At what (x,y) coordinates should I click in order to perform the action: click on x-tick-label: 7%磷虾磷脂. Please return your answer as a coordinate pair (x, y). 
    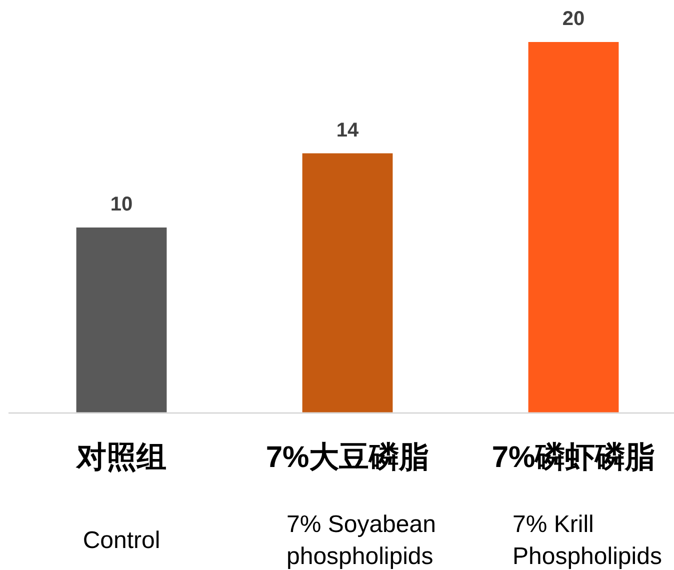
    Looking at the image, I should click on (574, 457).